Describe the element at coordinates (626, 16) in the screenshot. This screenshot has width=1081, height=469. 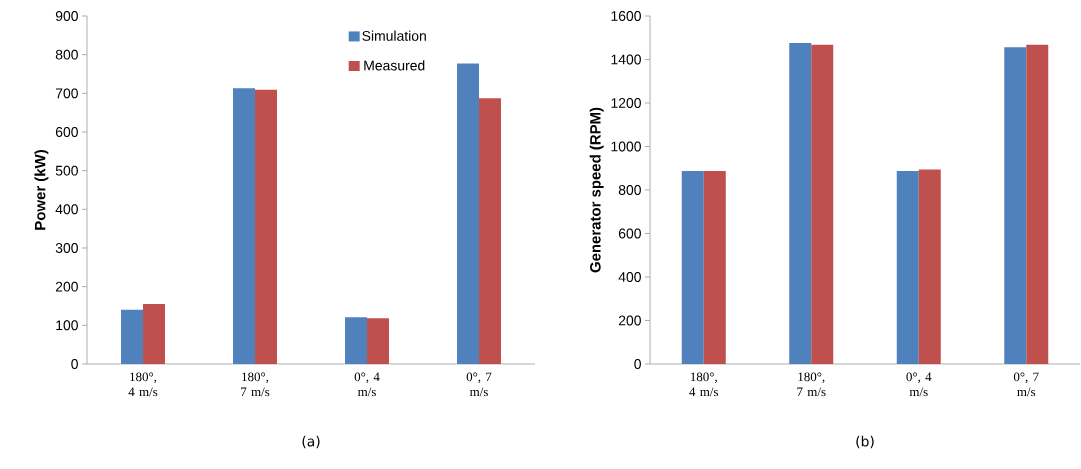
I see `y-tick-label: 1600` at that location.